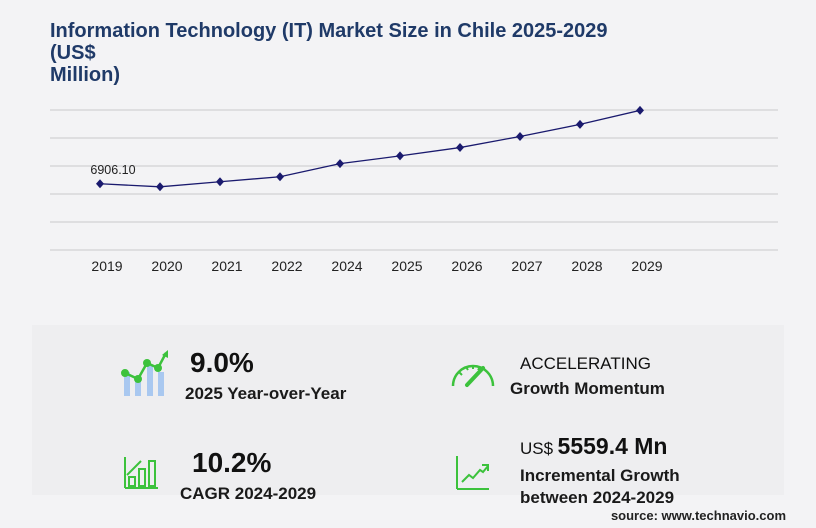 This screenshot has height=528, width=816. Describe the element at coordinates (73, 53) in the screenshot. I see `title-line: (US$` at that location.